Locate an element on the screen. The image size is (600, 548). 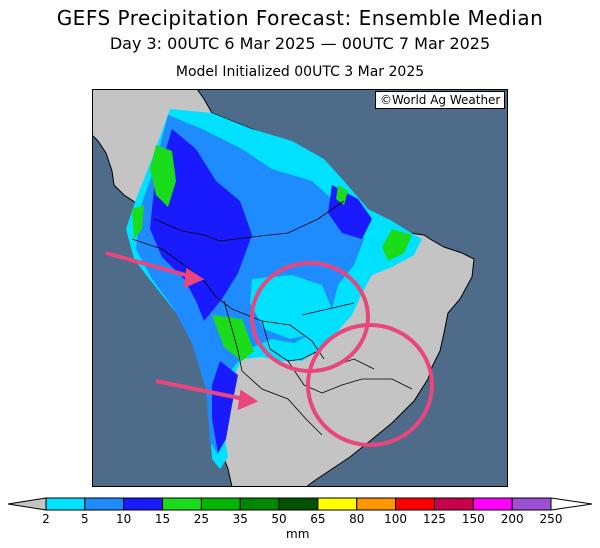
legend-tick-label: 2 is located at coordinates (46, 519).